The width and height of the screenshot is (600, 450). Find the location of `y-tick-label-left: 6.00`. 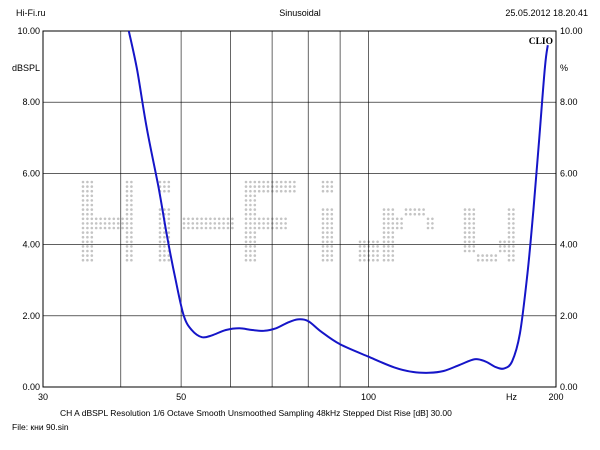

y-tick-label-left: 6.00 is located at coordinates (31, 173).